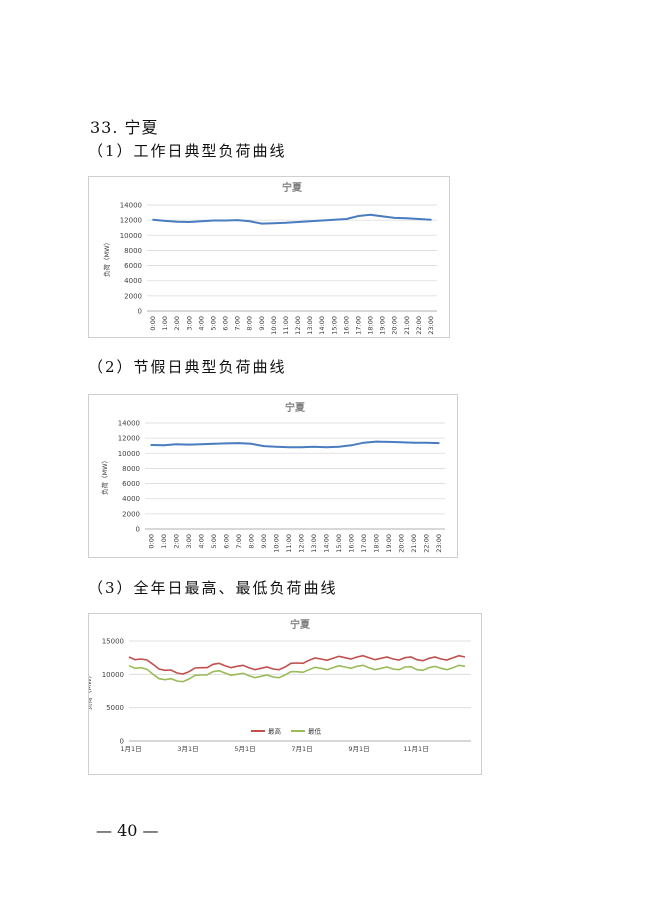 The height and width of the screenshot is (919, 650). I want to click on x-tick-label: 5:00, so click(214, 541).